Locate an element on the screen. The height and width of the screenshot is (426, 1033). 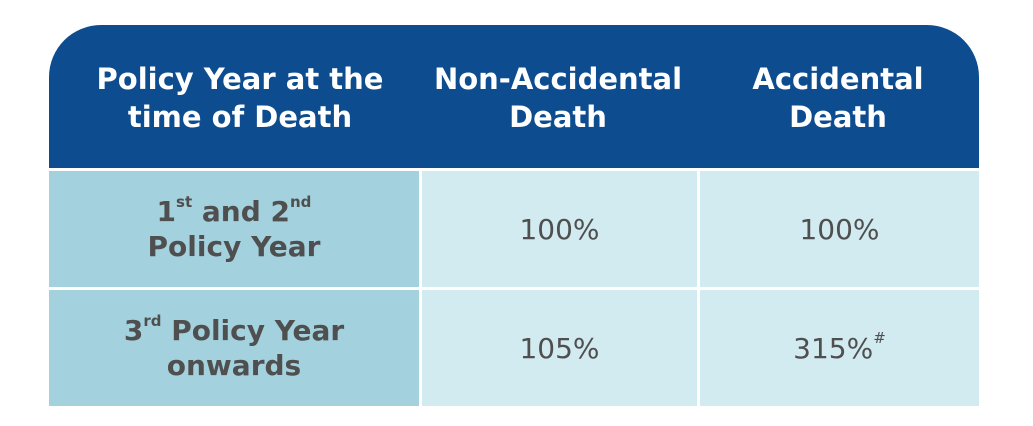
policy-year-cell: 3rd Policy Year onwards is located at coordinates (234, 348).